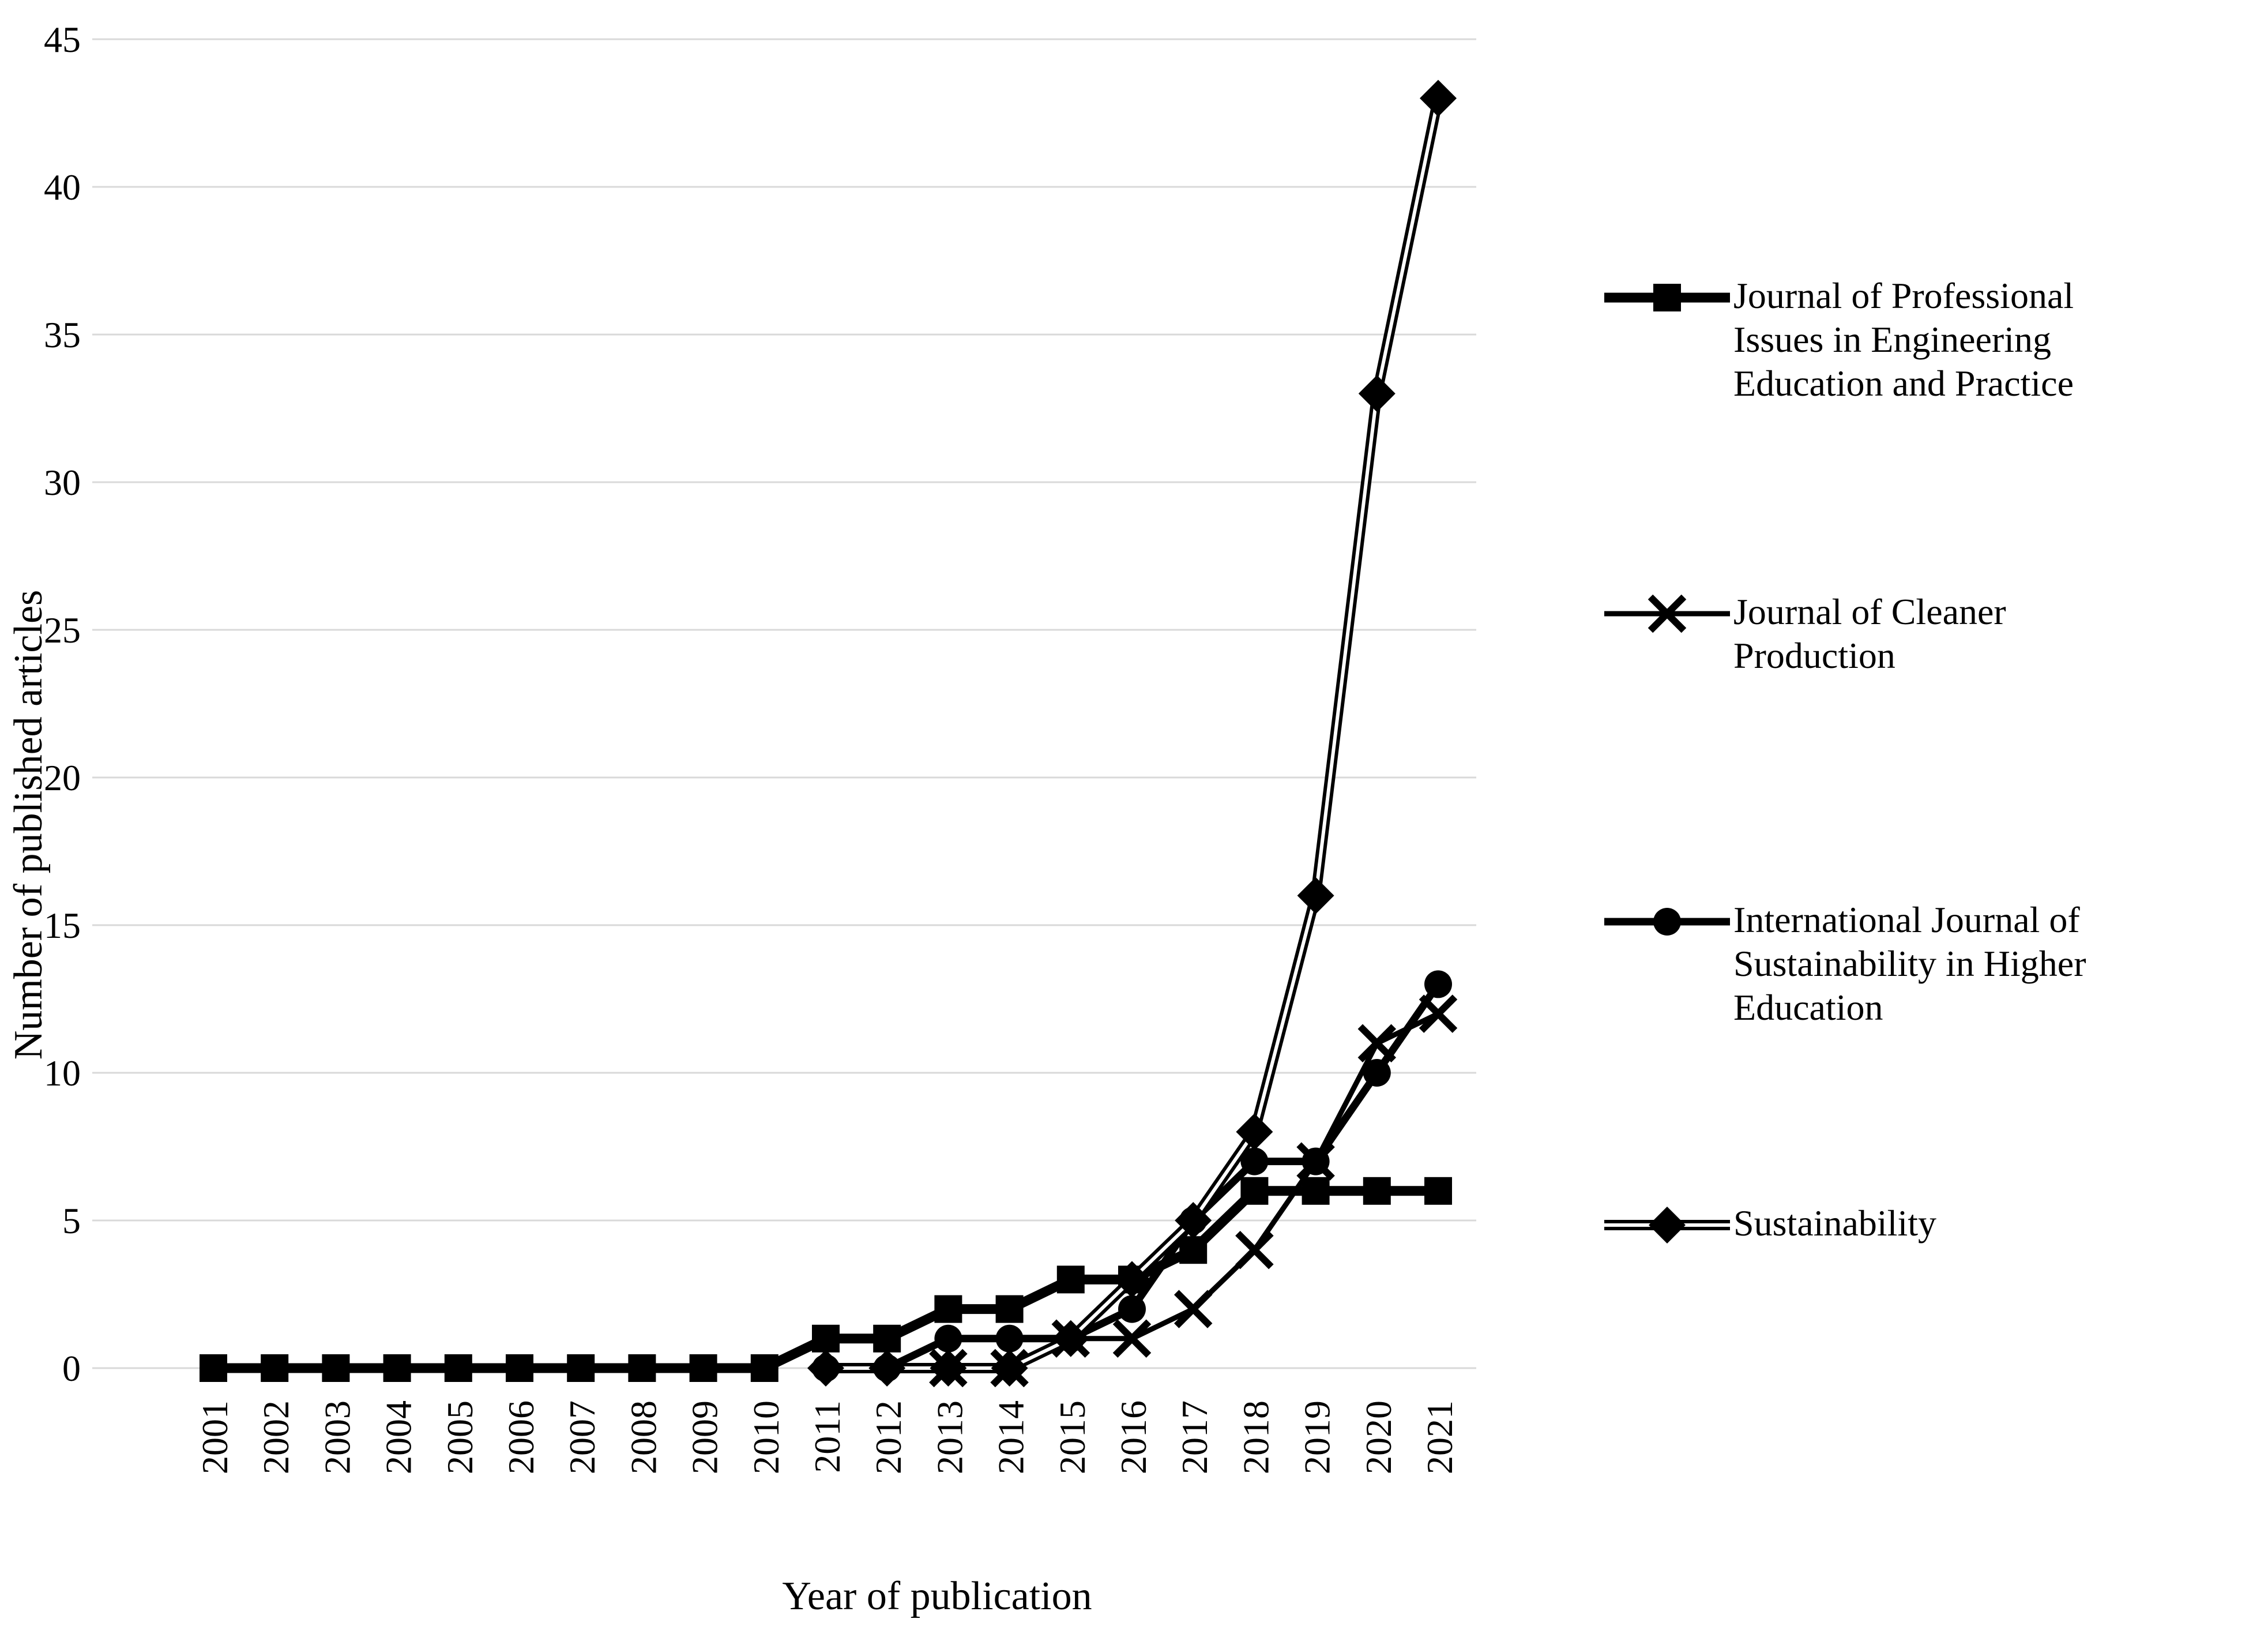 The height and width of the screenshot is (1649, 2268). I want to click on series-square, so click(826, 1279).